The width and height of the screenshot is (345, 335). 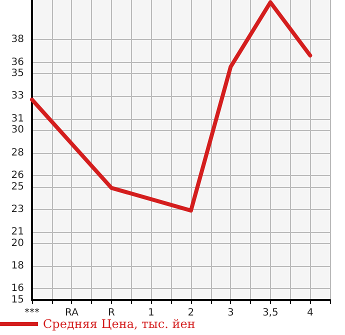 I want to click on x-tick-label: 3,5, so click(x=270, y=313).